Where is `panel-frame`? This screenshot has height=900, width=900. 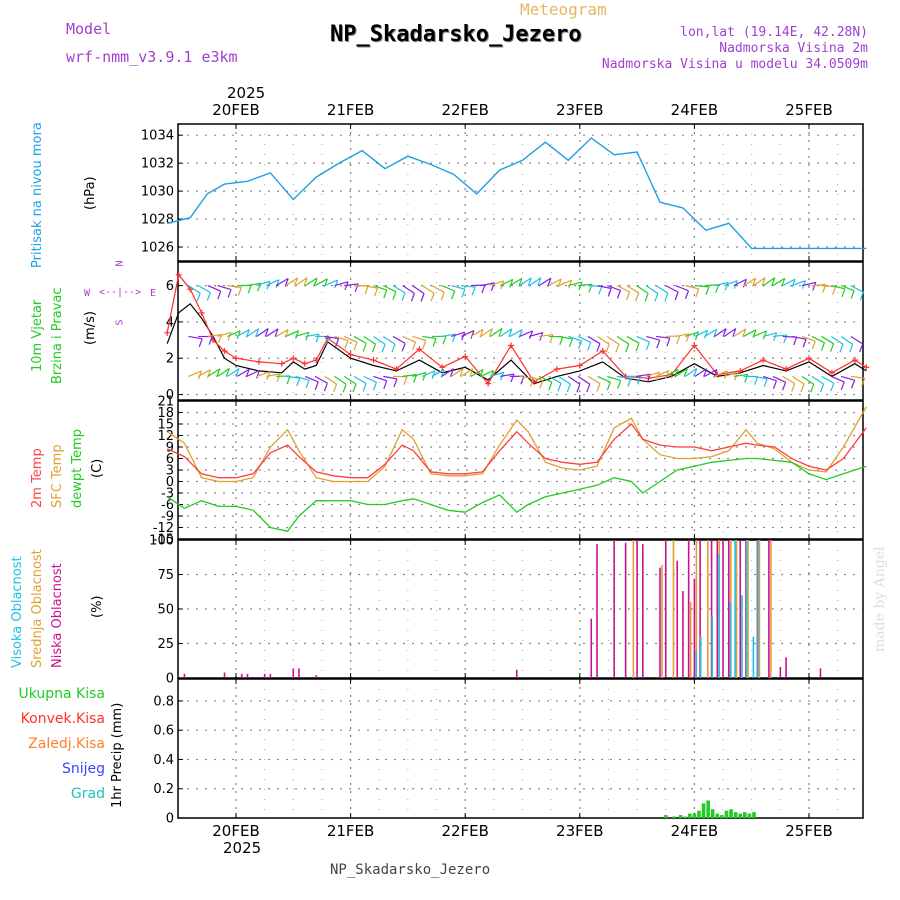
panel-frame is located at coordinates (520, 609).